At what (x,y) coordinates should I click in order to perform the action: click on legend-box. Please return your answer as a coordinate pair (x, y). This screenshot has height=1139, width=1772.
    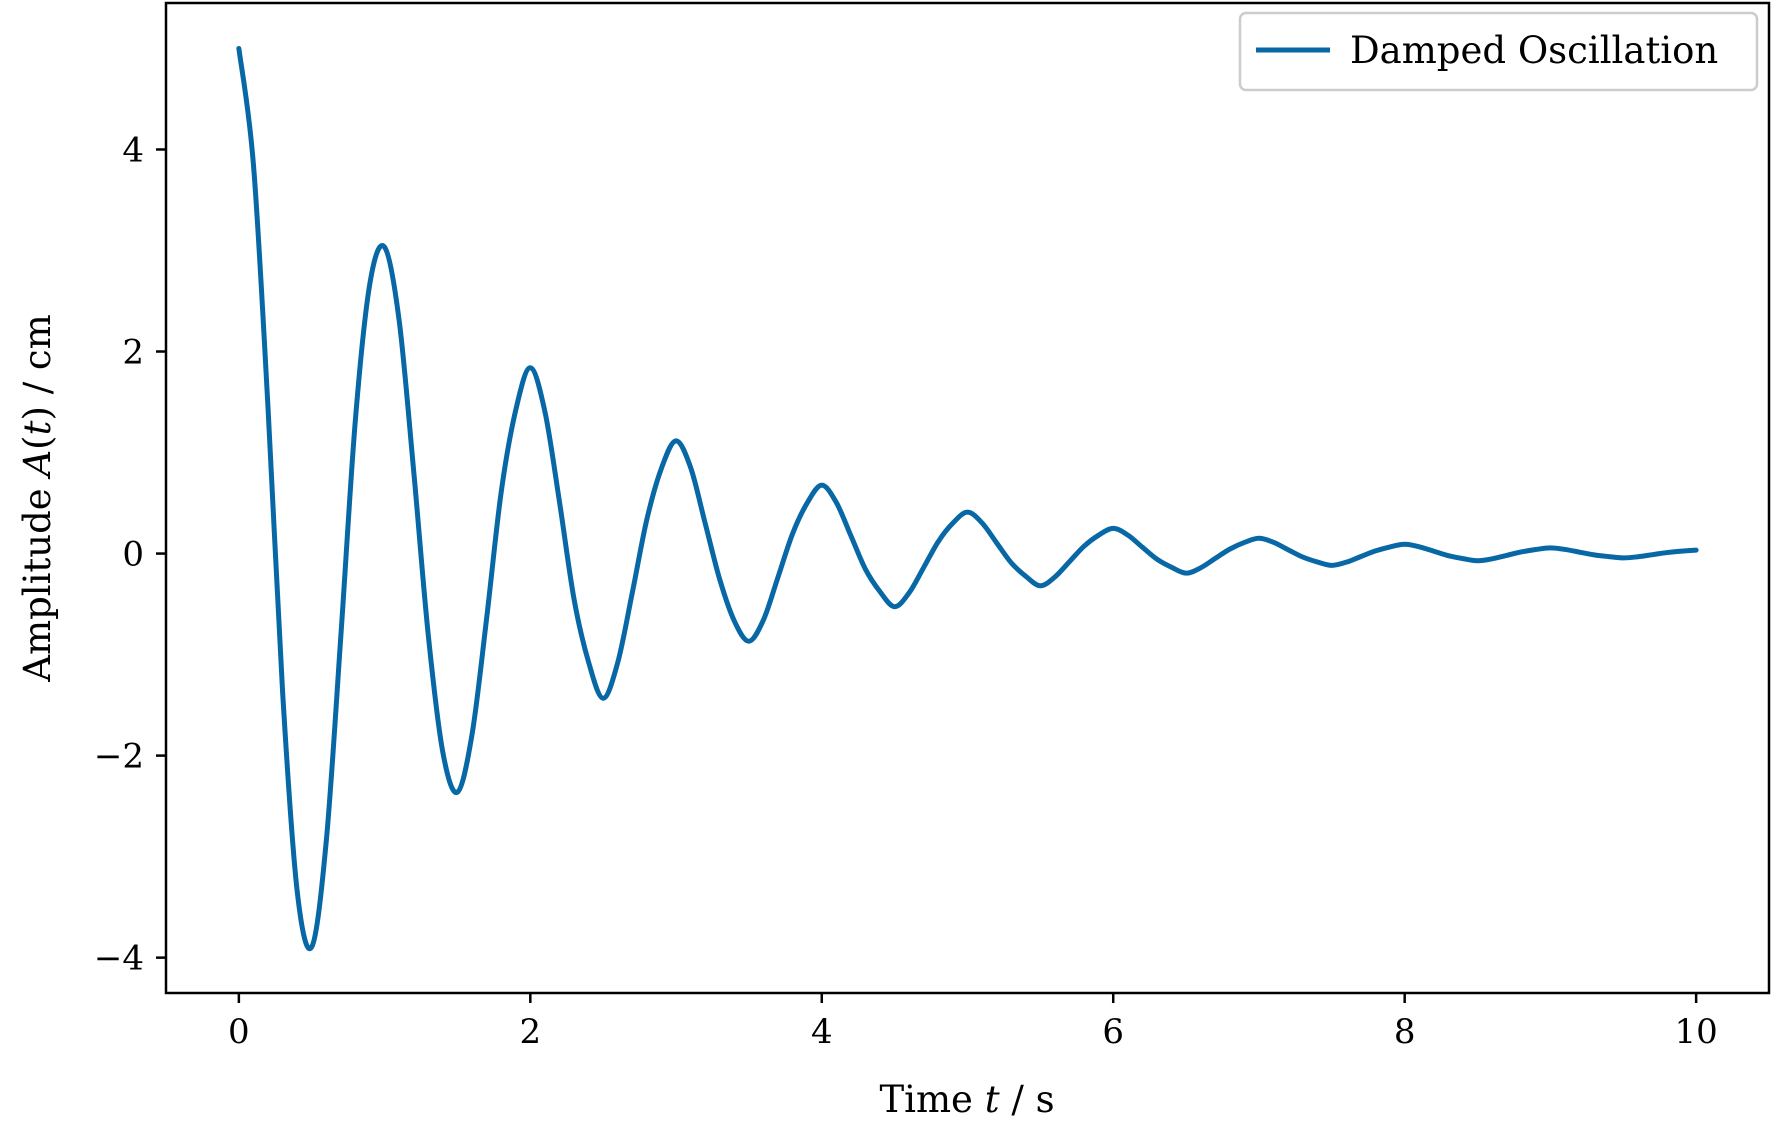
    Looking at the image, I should click on (1498, 51).